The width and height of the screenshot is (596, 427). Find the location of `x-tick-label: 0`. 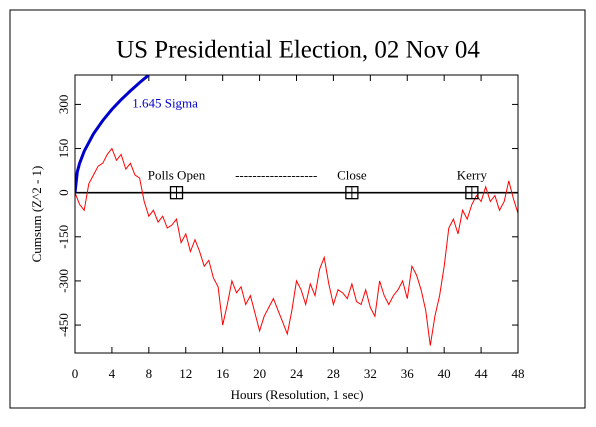

x-tick-label: 0 is located at coordinates (75, 373).